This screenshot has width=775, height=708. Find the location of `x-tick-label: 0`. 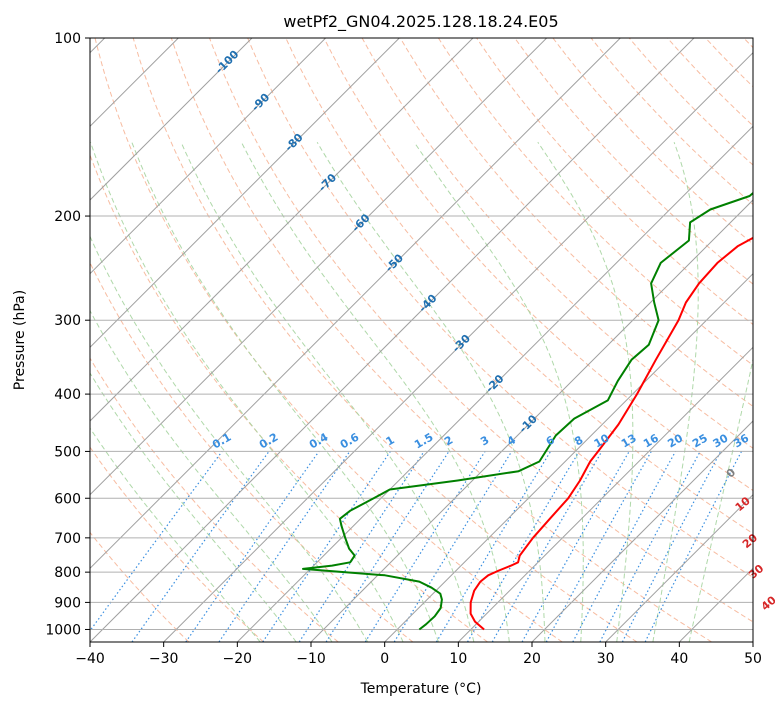

x-tick-label: 0 is located at coordinates (384, 659).